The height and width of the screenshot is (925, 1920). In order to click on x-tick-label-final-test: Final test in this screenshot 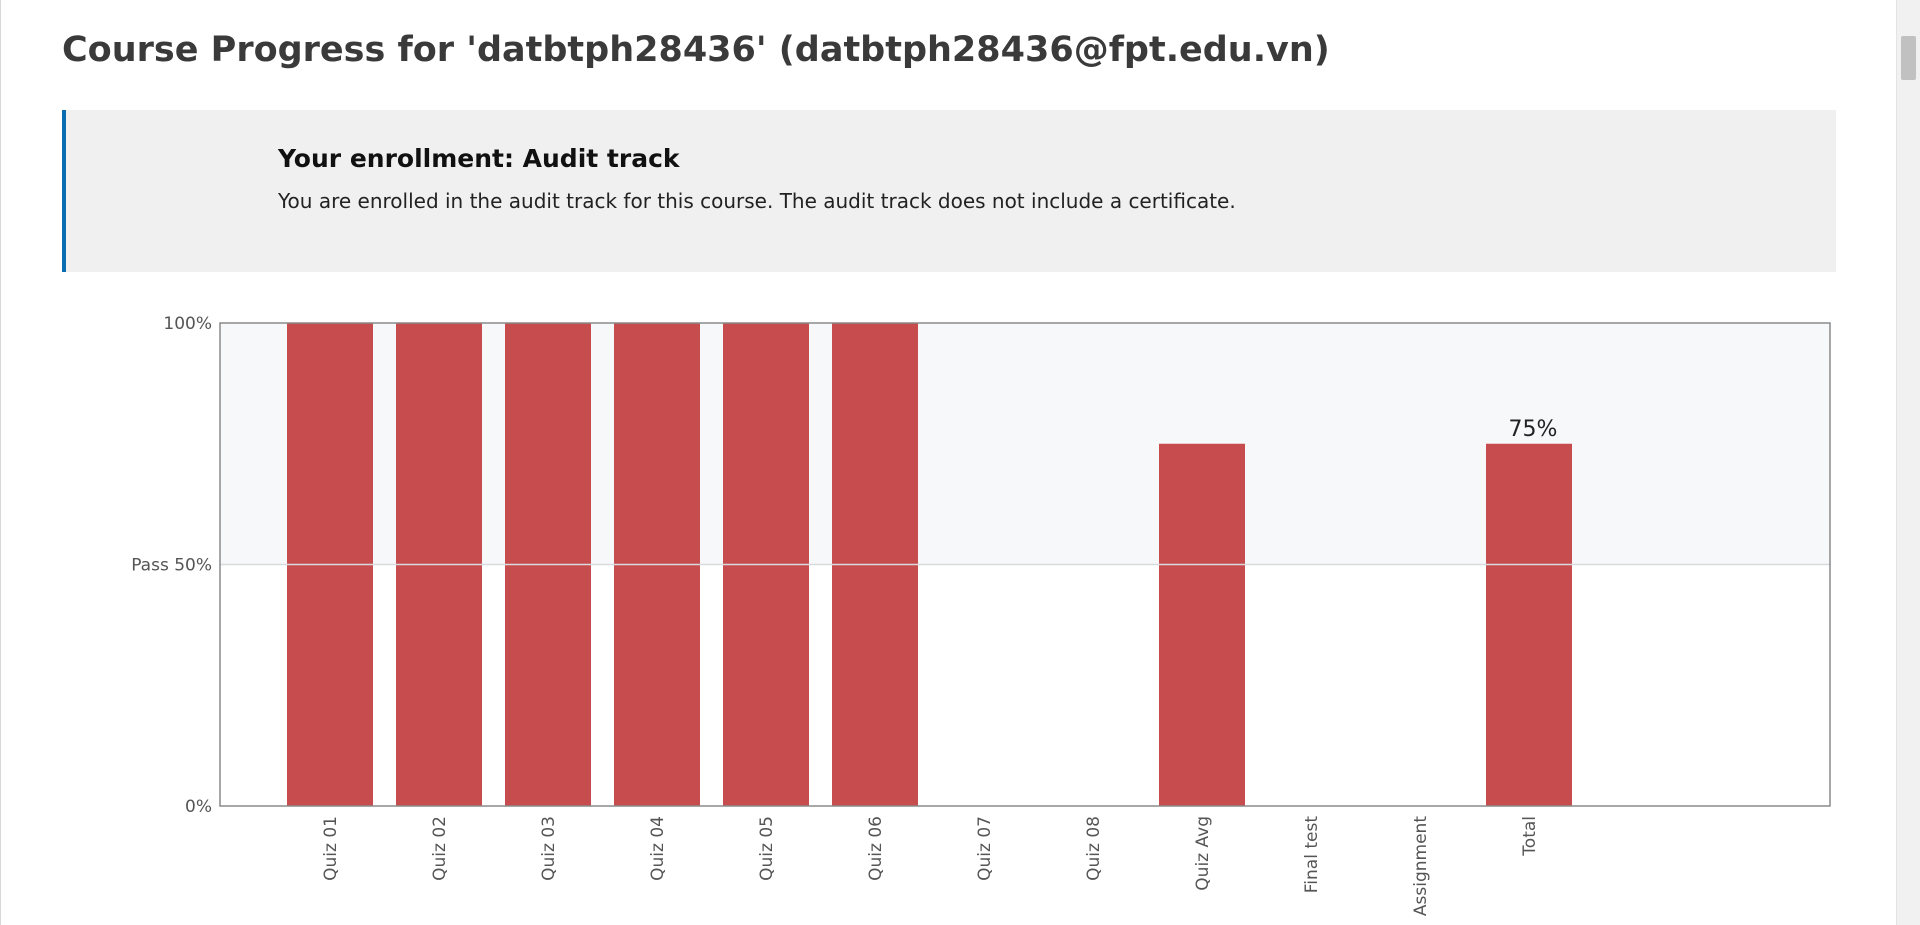, I will do `click(1312, 855)`.